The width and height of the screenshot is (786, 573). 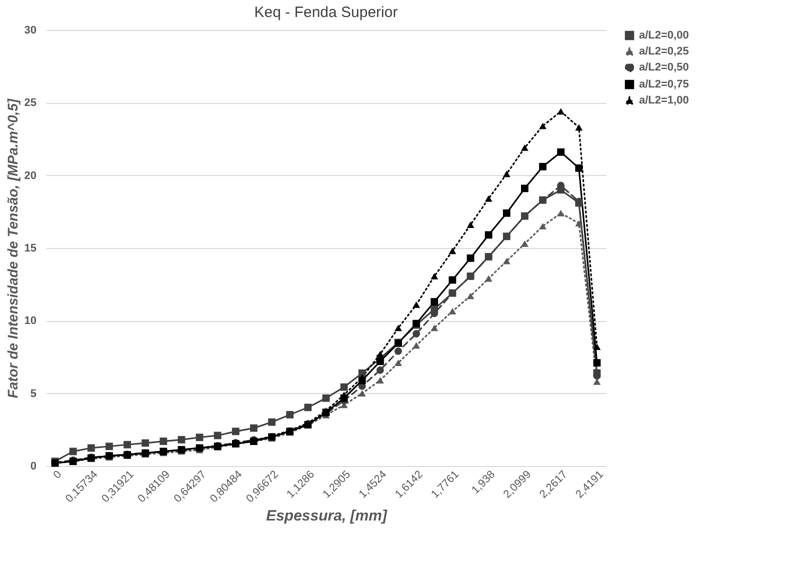 I want to click on y-axis-title: Fator de Intensidade de Tensão, [MPa.m^0,5], so click(x=12, y=247).